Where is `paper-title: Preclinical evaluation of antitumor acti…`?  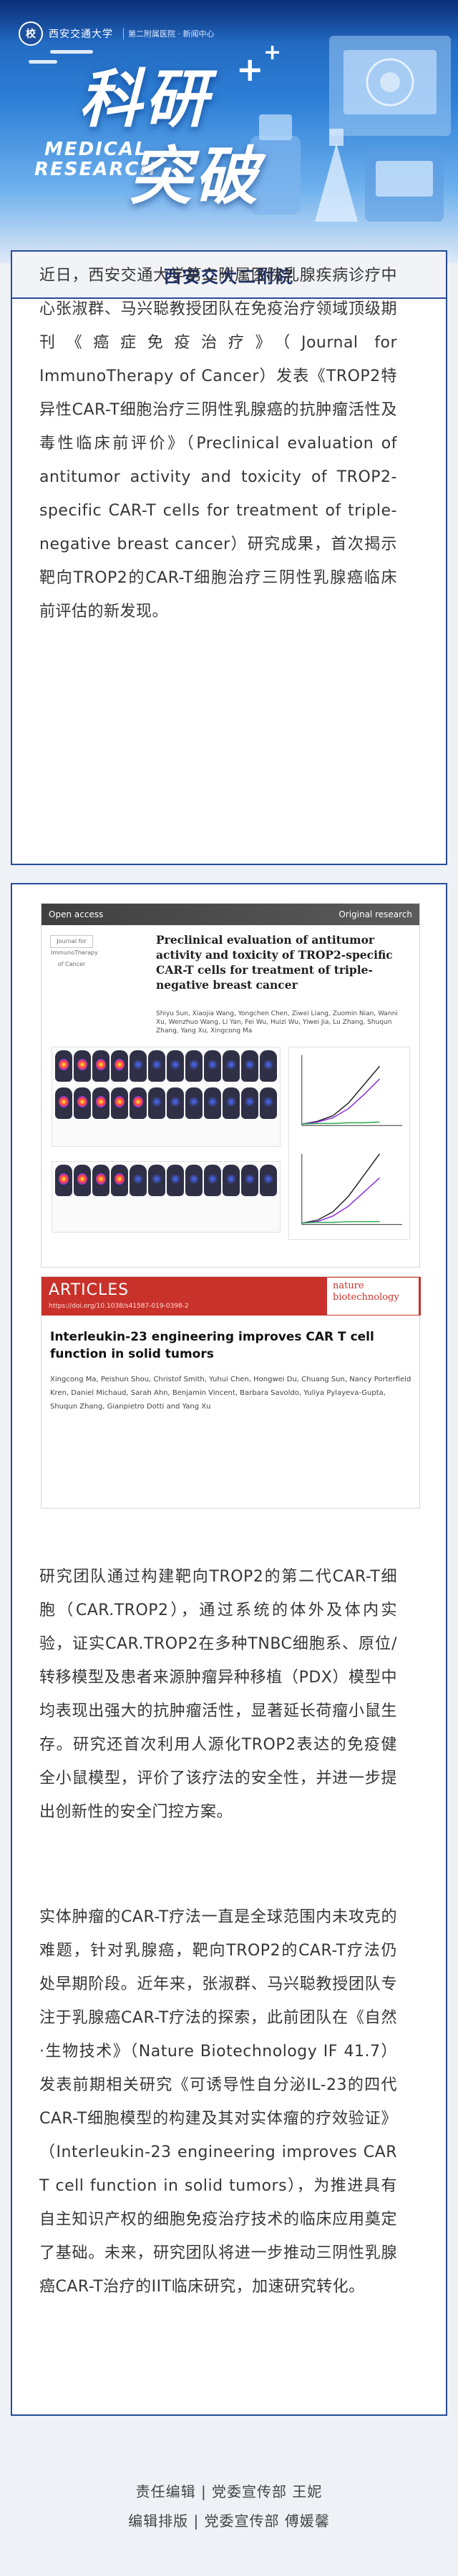
paper-title: Preclinical evaluation of antitumor acti… is located at coordinates (274, 962).